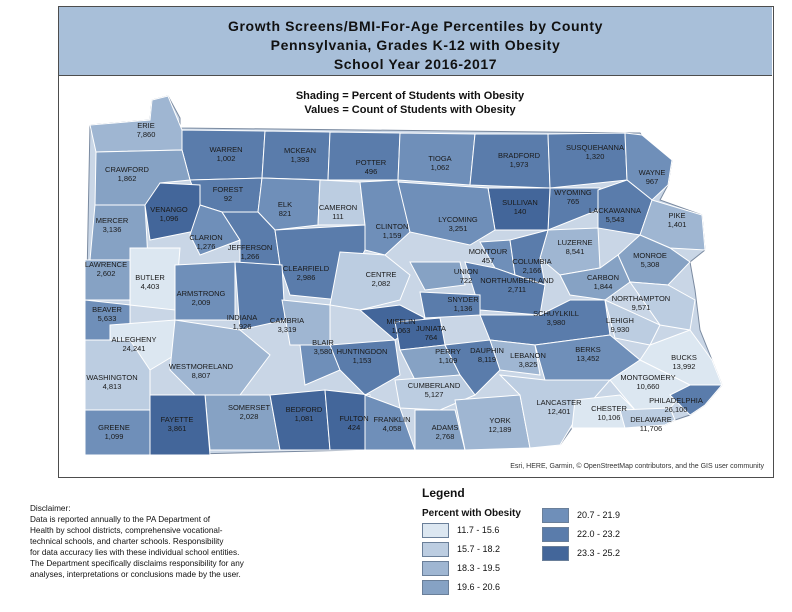 The width and height of the screenshot is (792, 612). I want to click on county-value-fulton: 424, so click(354, 427).